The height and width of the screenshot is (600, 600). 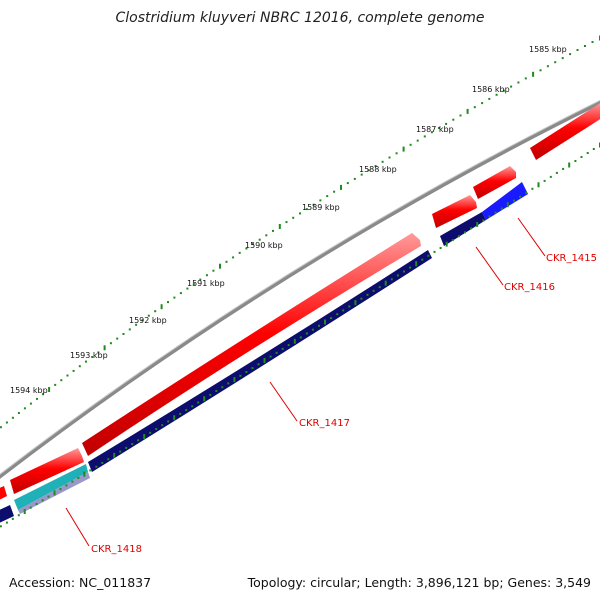 What do you see at coordinates (571, 258) in the screenshot?
I see `gene-label-ckr-1415: CKR_1415` at bounding box center [571, 258].